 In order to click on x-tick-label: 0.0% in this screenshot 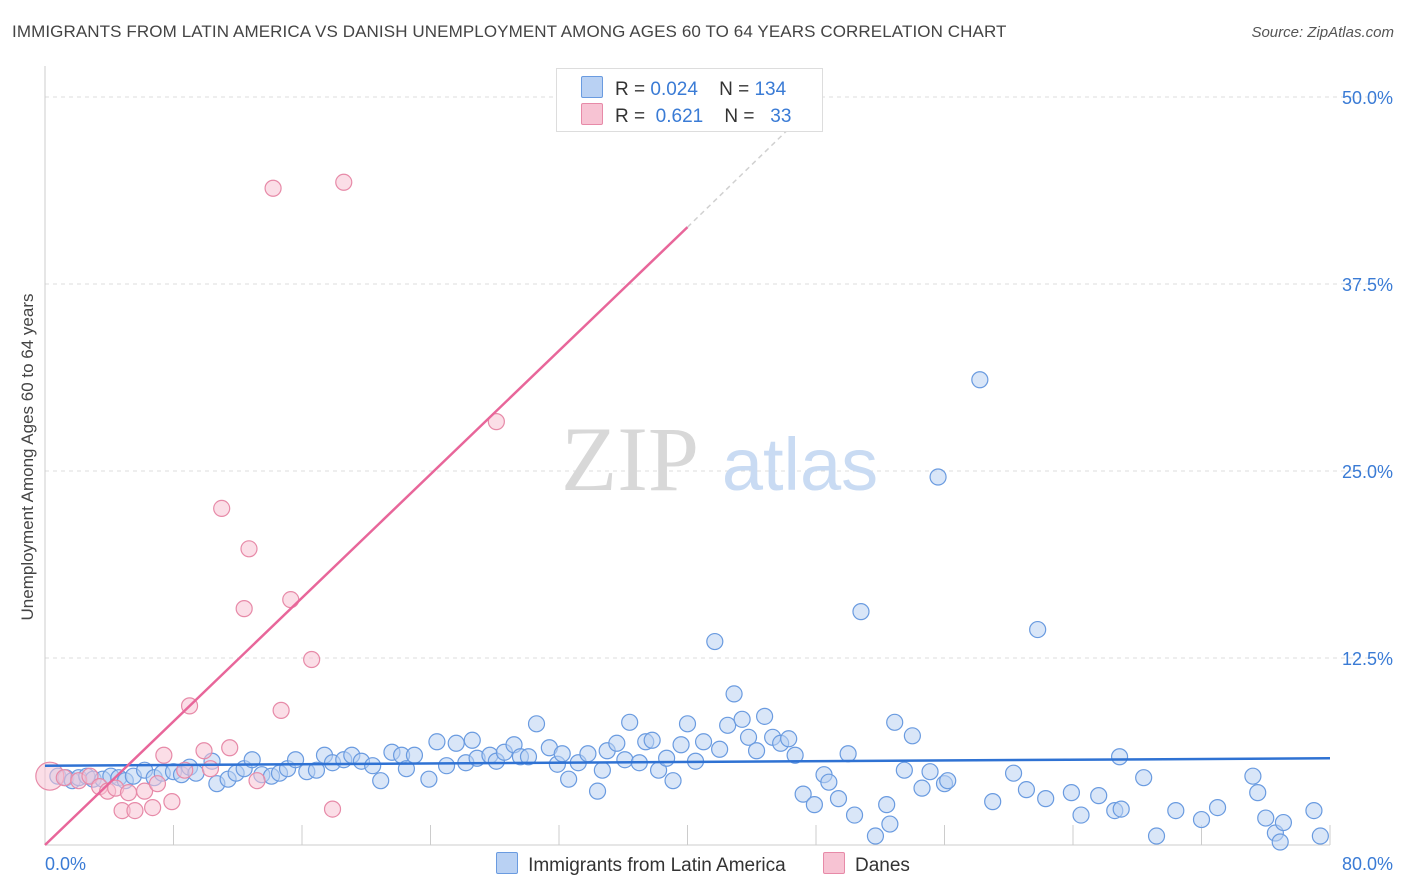, I will do `click(65, 864)`.